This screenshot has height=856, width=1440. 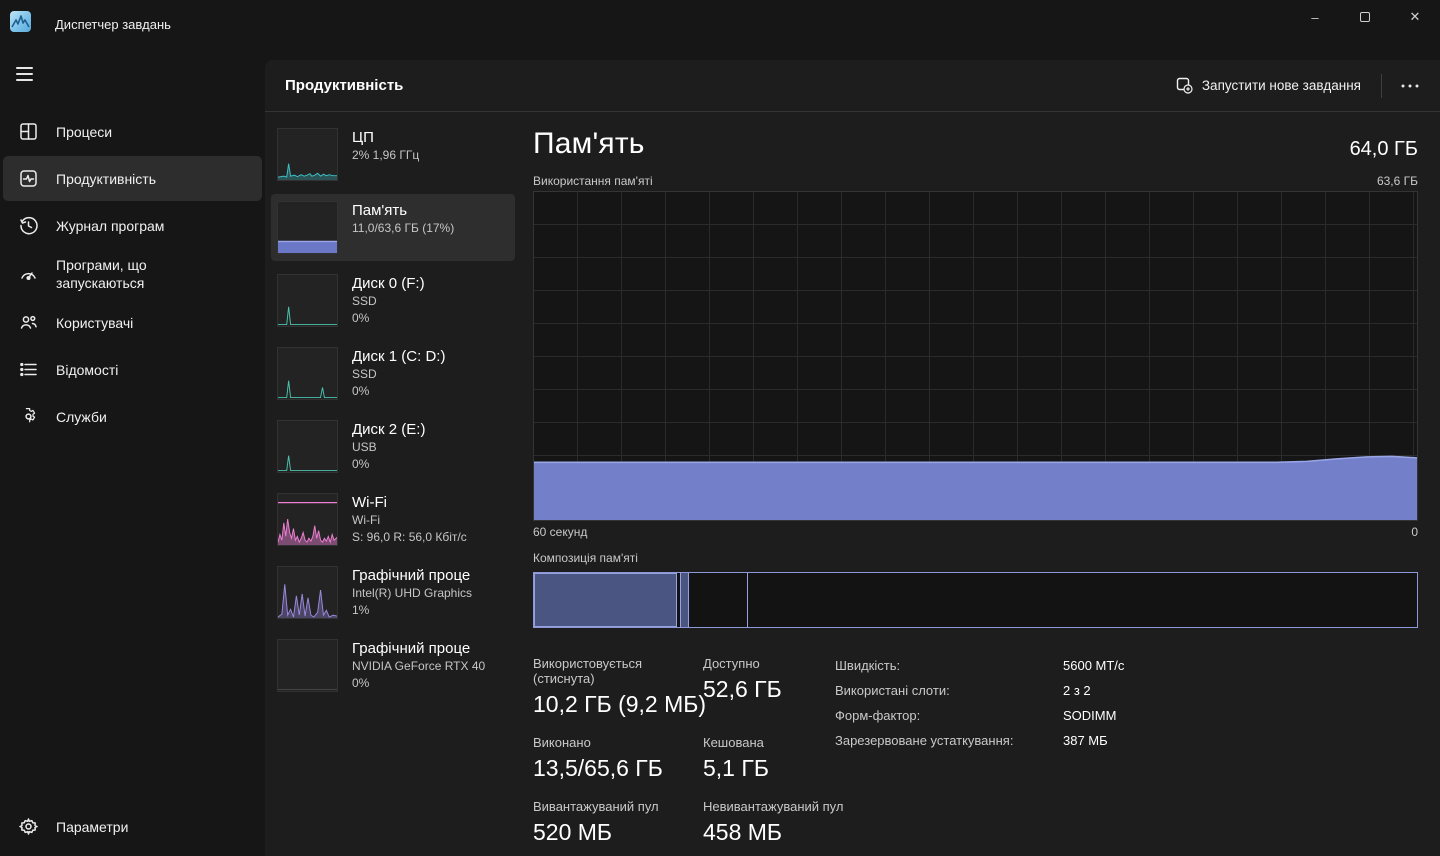 What do you see at coordinates (307, 665) in the screenshot?
I see `gpu1-sparkline` at bounding box center [307, 665].